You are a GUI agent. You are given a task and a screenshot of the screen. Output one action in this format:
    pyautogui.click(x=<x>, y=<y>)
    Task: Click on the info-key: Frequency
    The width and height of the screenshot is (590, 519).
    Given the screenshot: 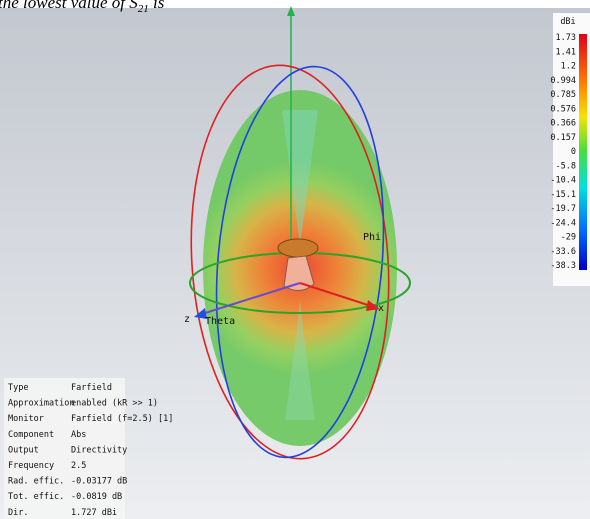 What is the action you would take?
    pyautogui.click(x=31, y=466)
    